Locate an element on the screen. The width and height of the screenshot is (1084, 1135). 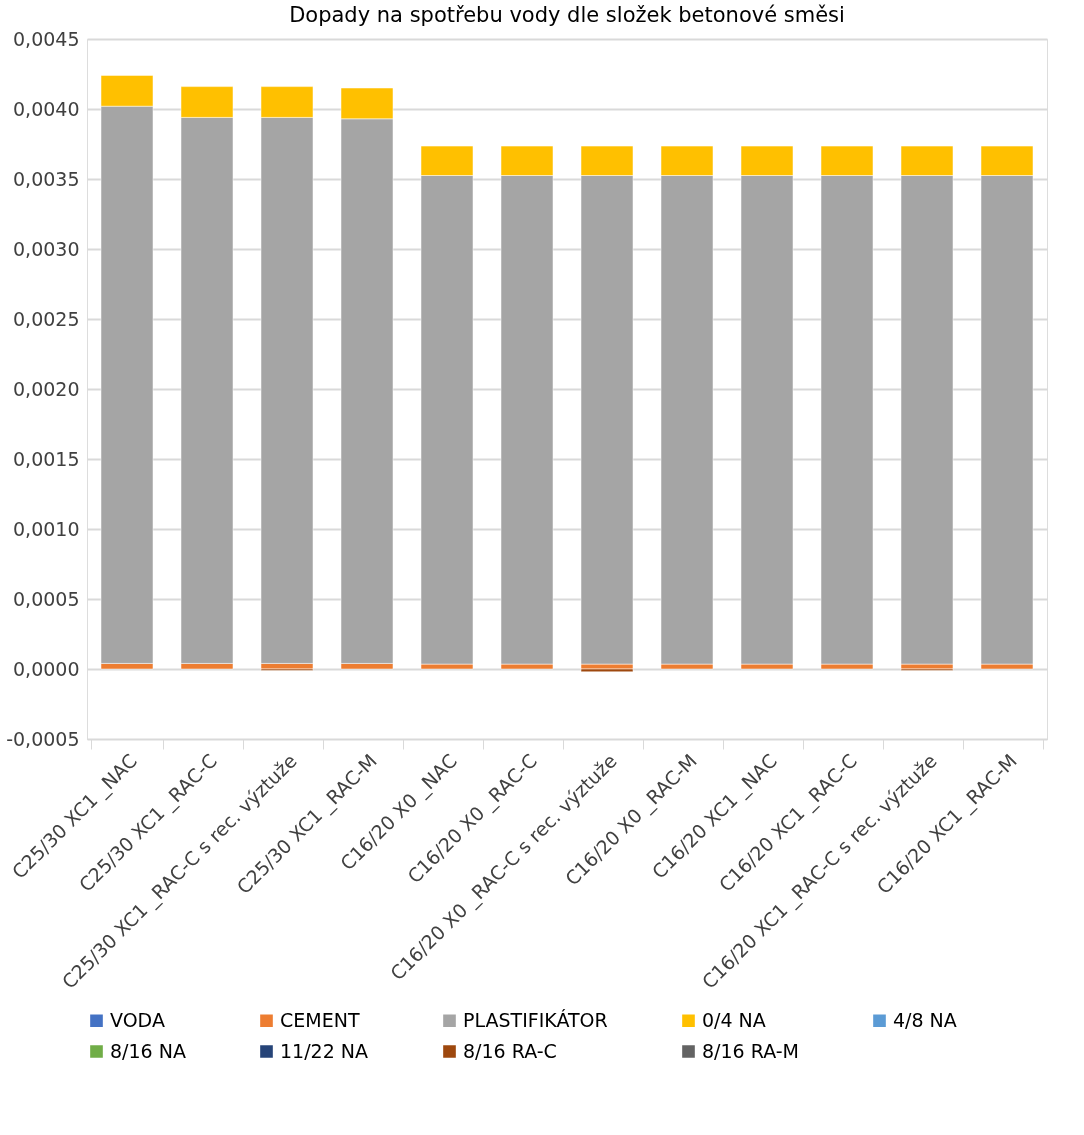
chart-title: Dopady na spotřebu vody dle složek betonové směsi is located at coordinates (567, 15).